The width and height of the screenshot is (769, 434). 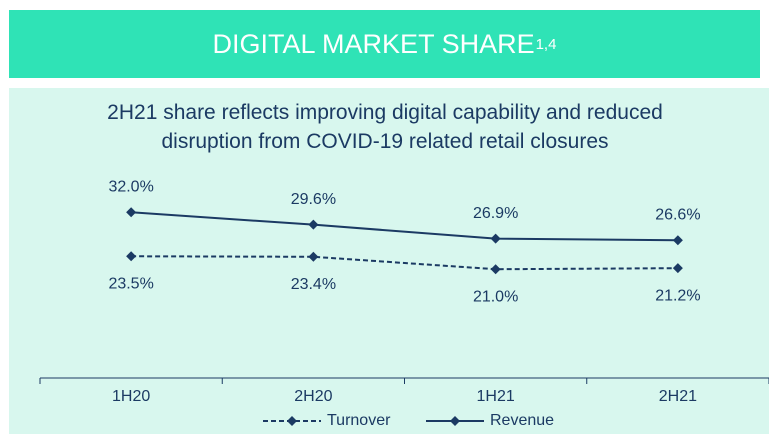 I want to click on legend-label: Turnover, so click(x=359, y=420).